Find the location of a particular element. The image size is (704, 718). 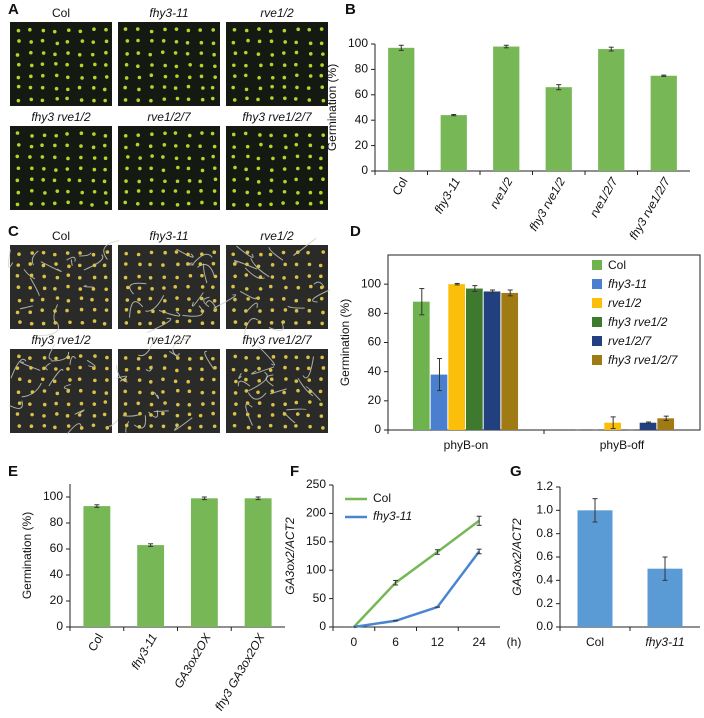

legend-label: fhy3 rve1/2/7 is located at coordinates (643, 360).